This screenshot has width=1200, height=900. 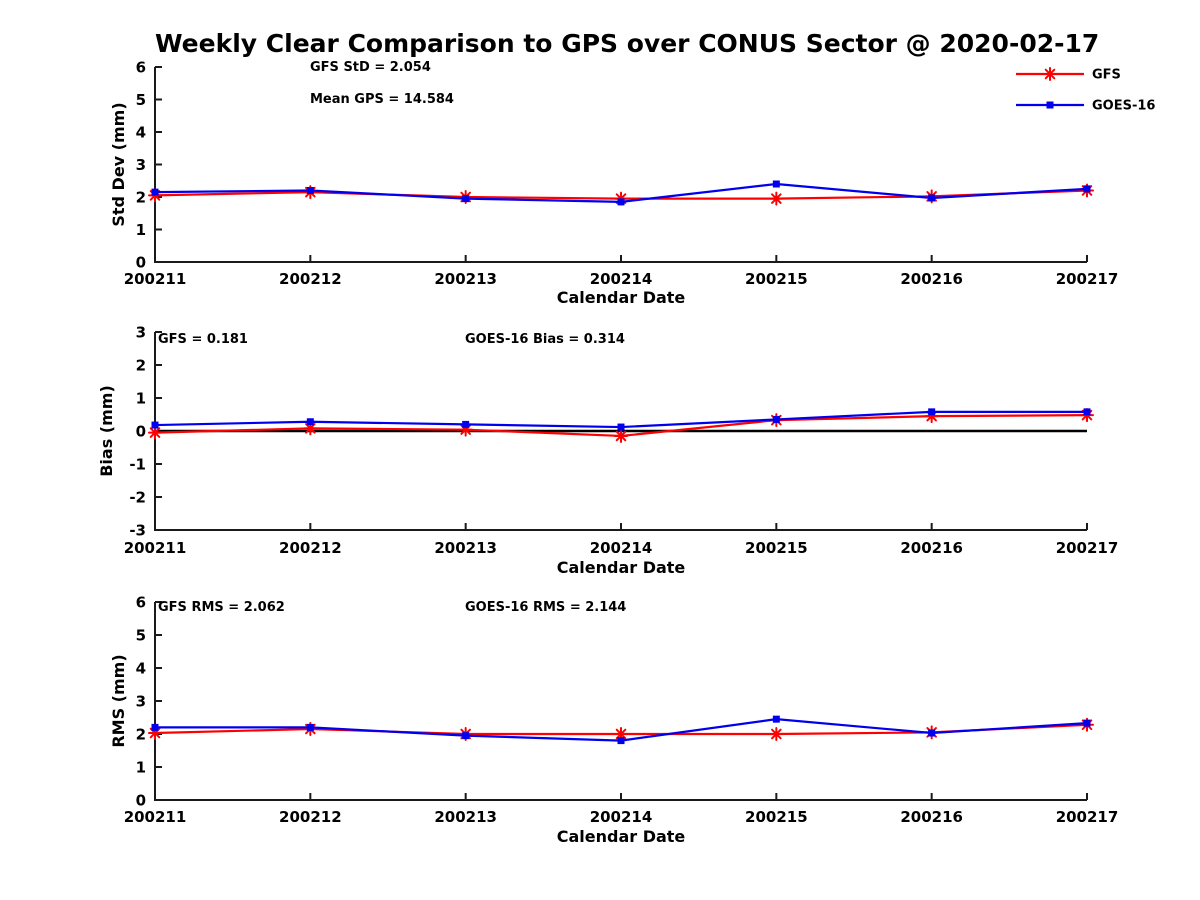 I want to click on legend: GFS GOES-16, so click(x=1085, y=90).